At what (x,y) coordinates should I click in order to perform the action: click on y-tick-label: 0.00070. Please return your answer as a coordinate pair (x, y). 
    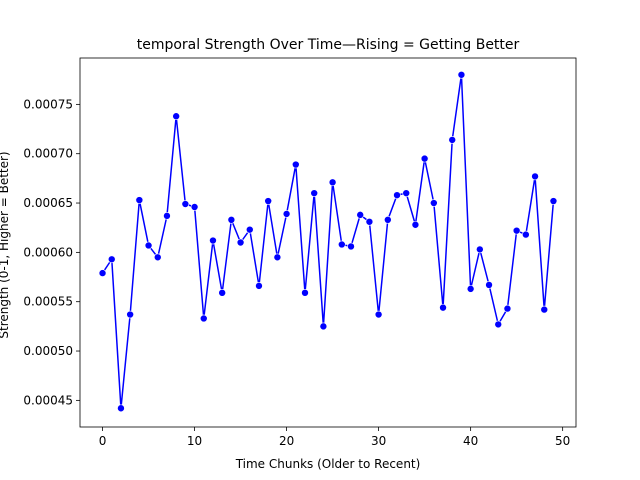
    Looking at the image, I should click on (48, 154).